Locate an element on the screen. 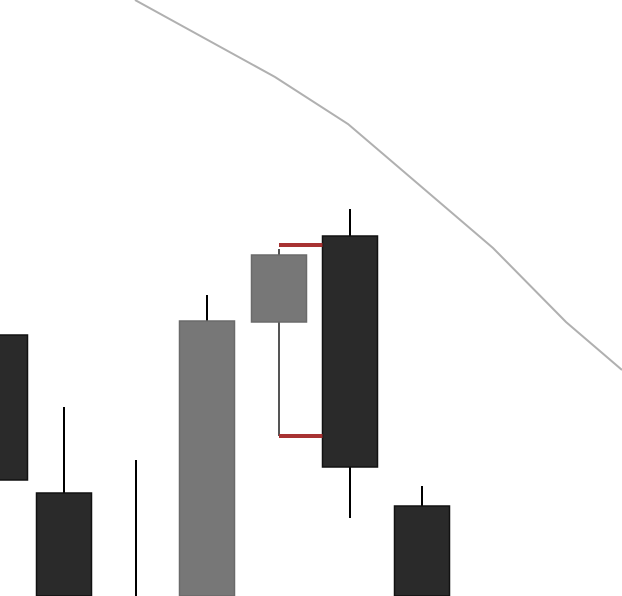 Image resolution: width=622 pixels, height=596 pixels. candle-5-body is located at coordinates (279, 288).